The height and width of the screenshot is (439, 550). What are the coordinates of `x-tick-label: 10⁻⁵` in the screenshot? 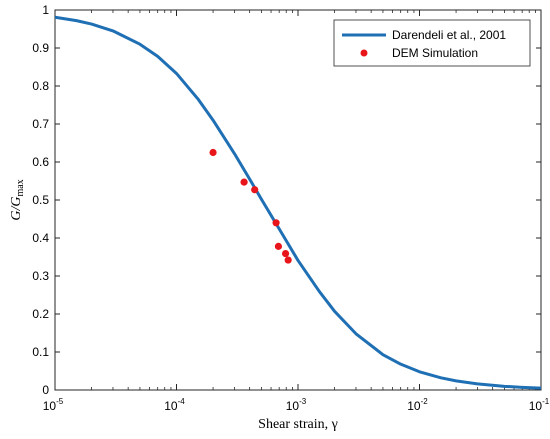 It's located at (53, 405).